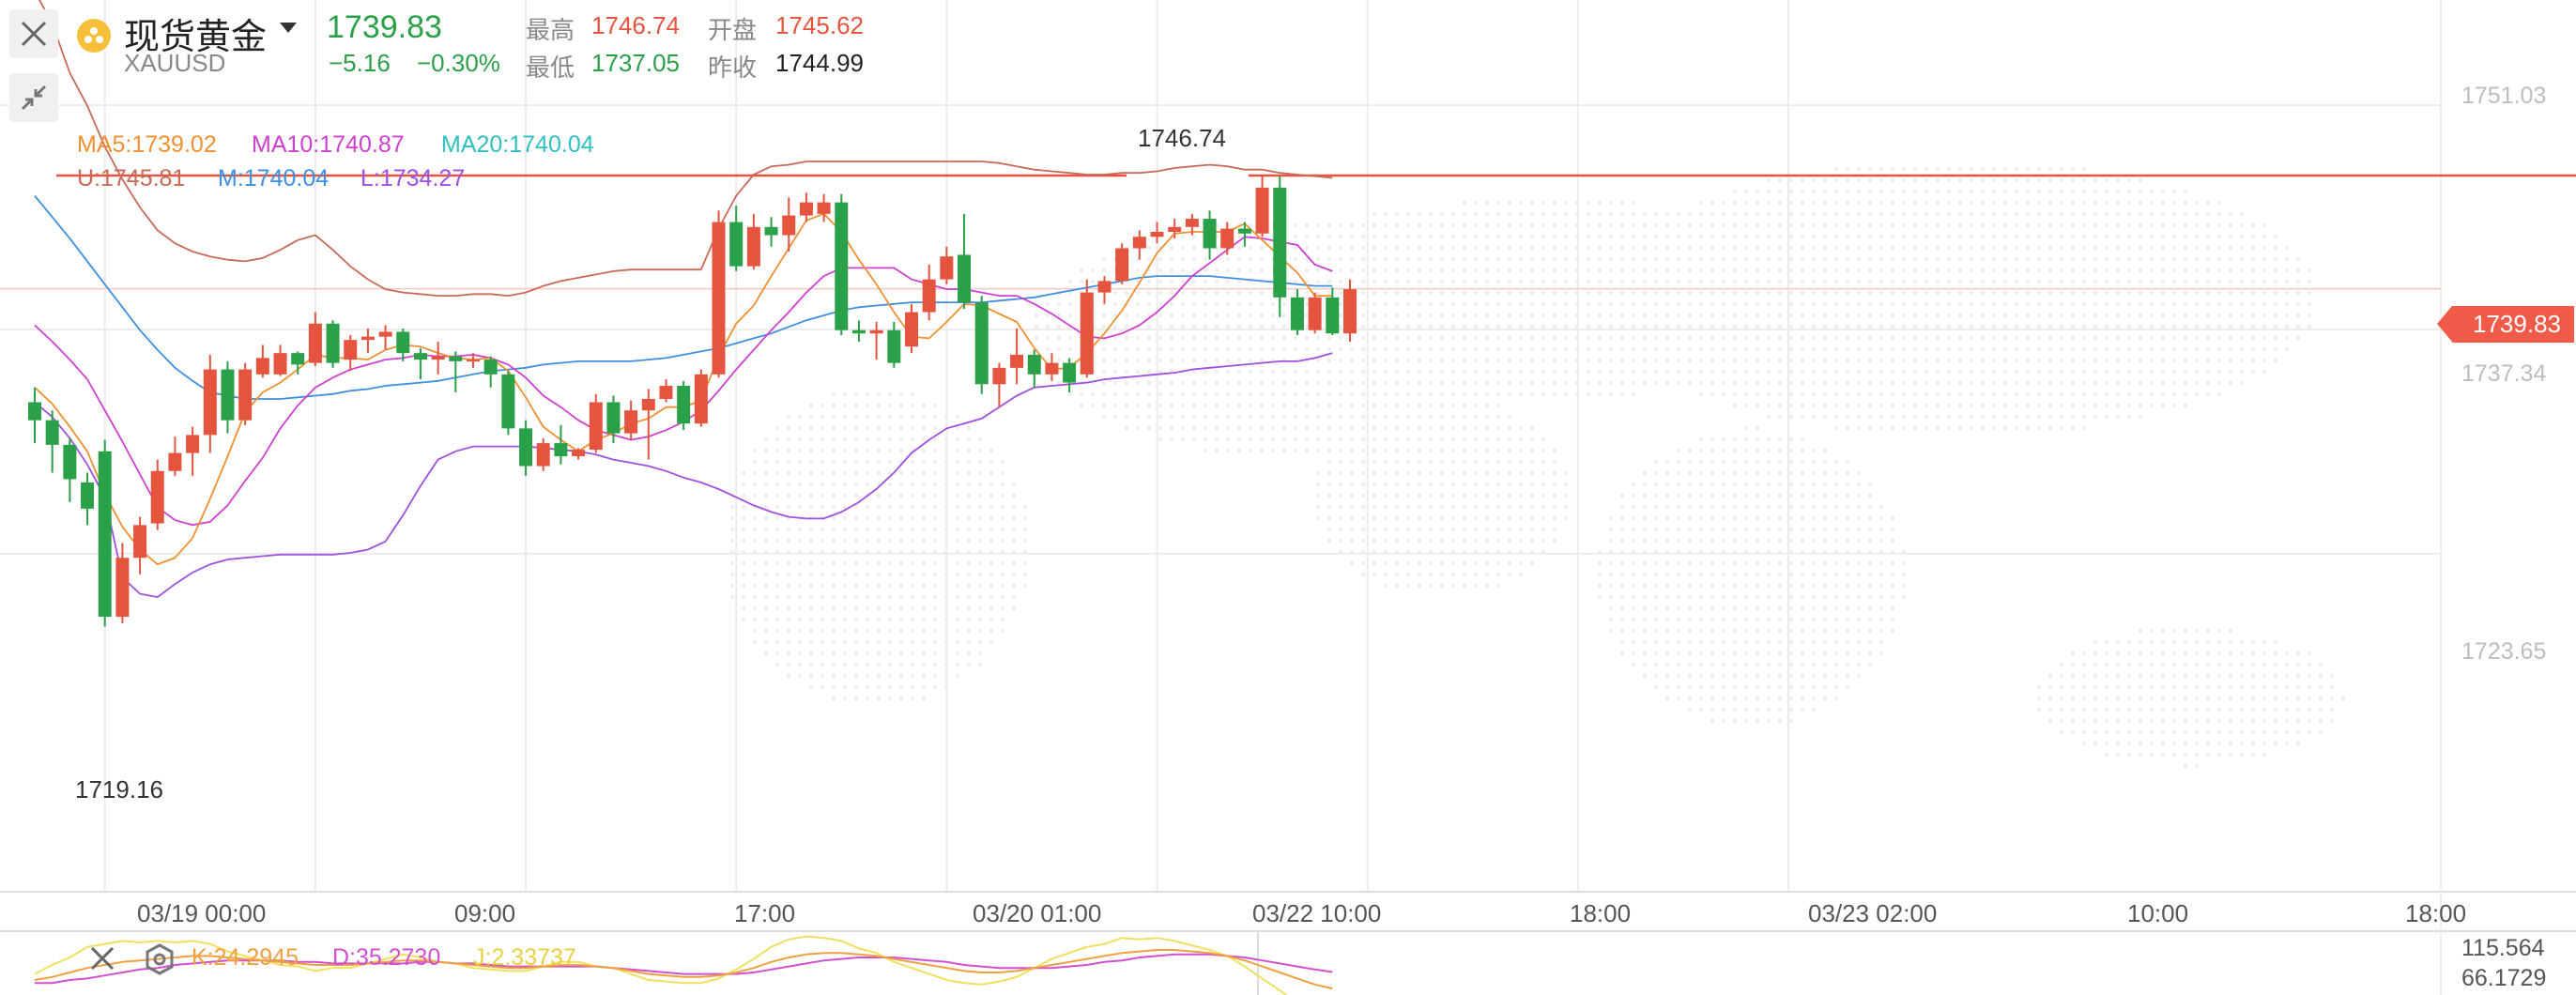 Image resolution: width=2576 pixels, height=995 pixels. Describe the element at coordinates (733, 68) in the screenshot. I see `prev-close-label: 昨收` at that location.